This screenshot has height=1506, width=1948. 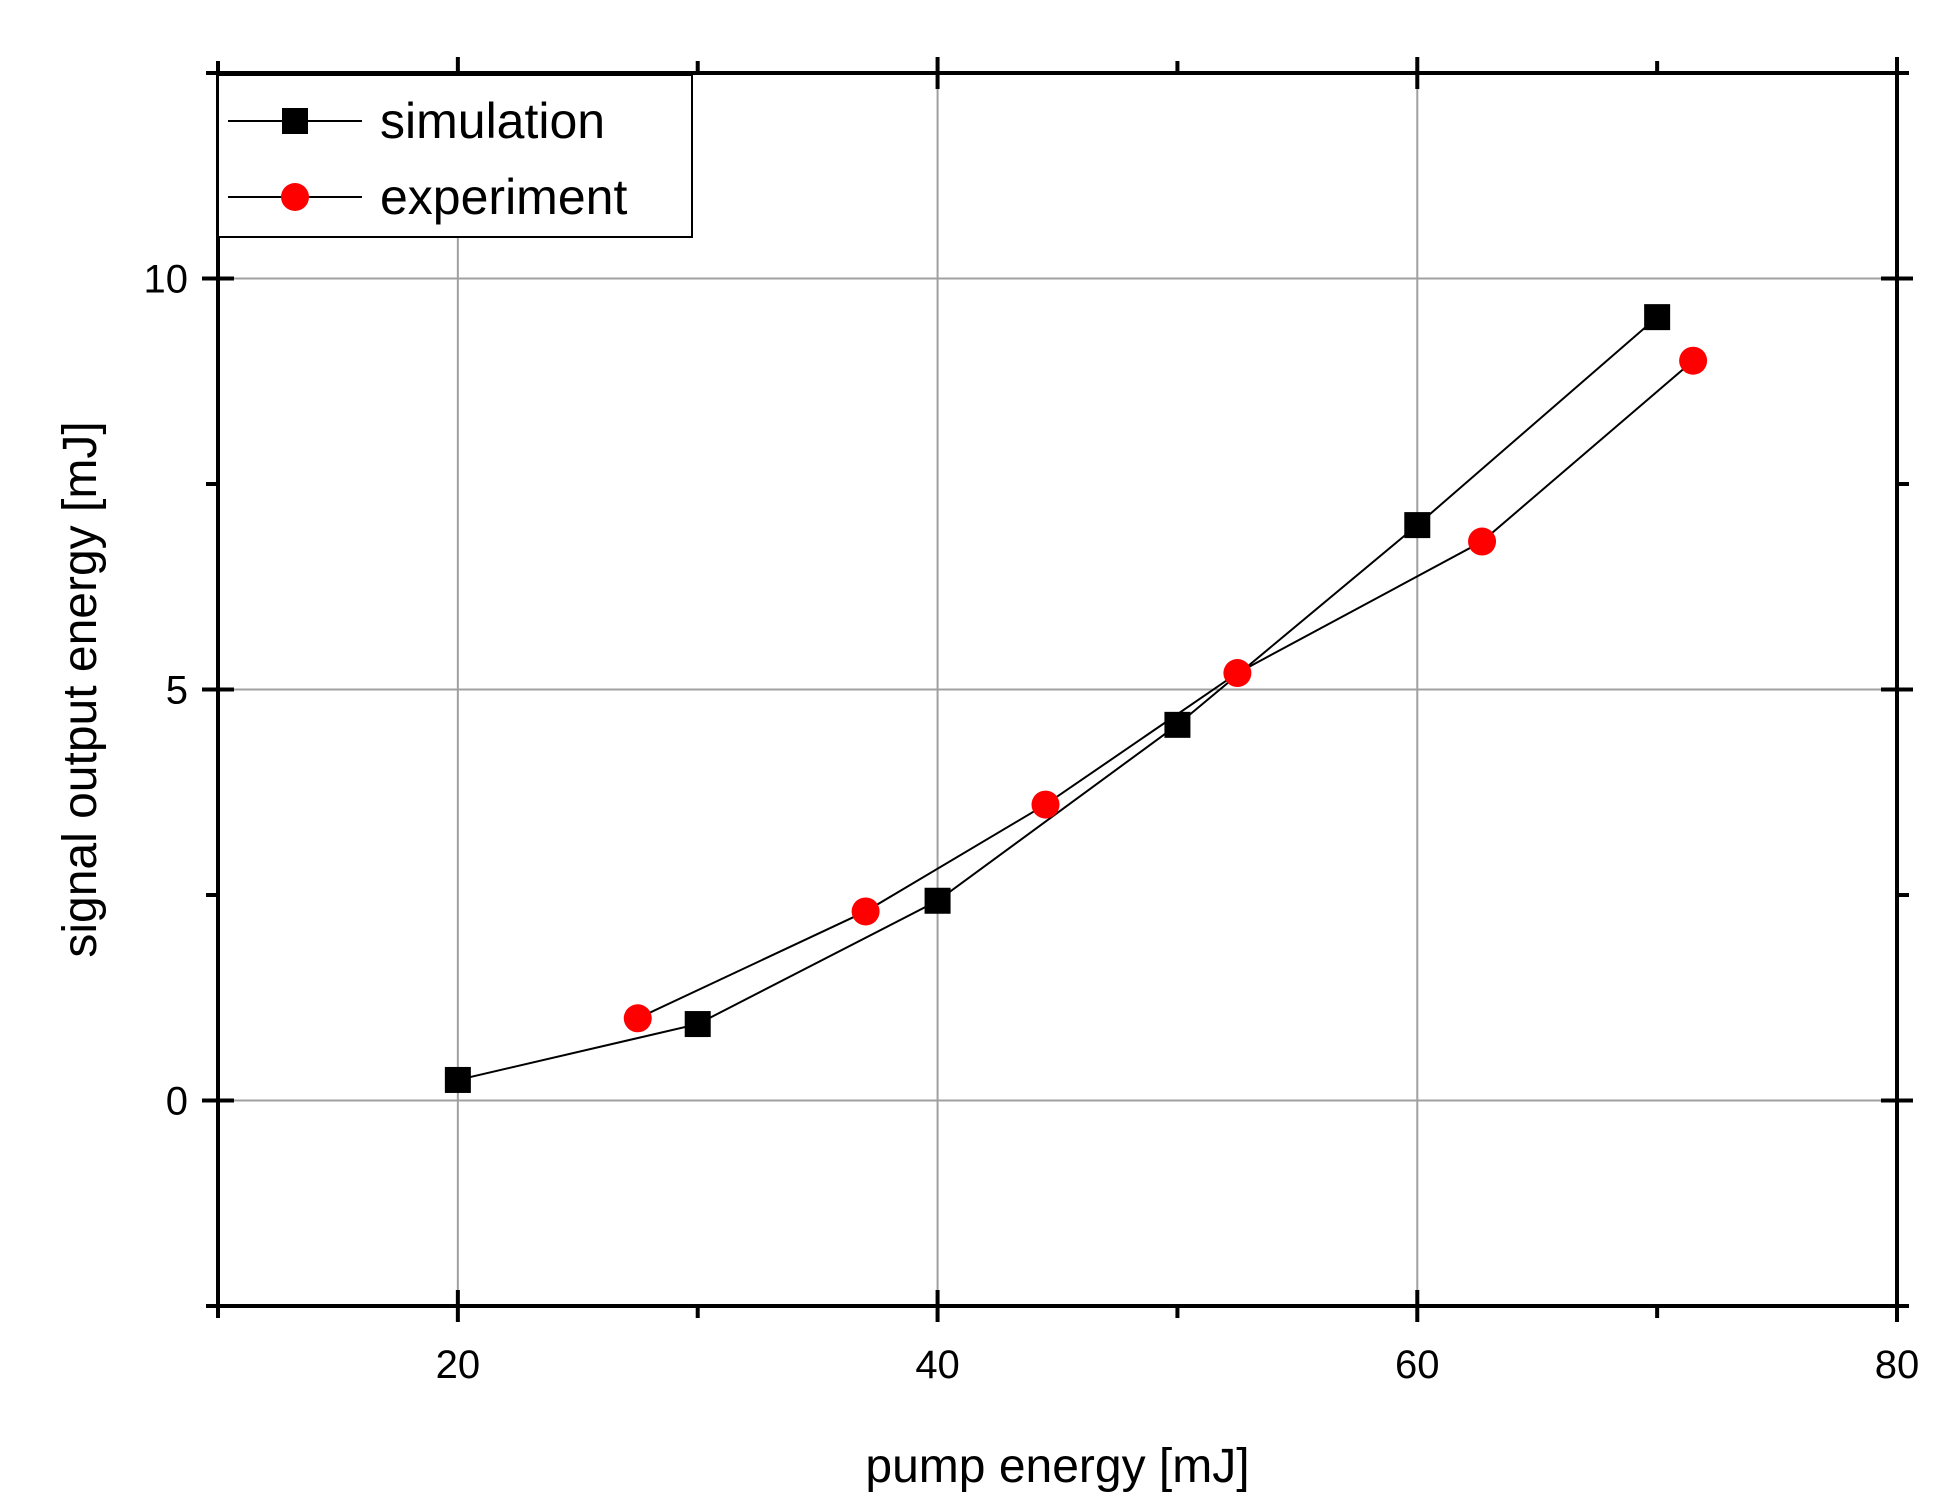 I want to click on x-tick-label: 20, so click(x=458, y=1365).